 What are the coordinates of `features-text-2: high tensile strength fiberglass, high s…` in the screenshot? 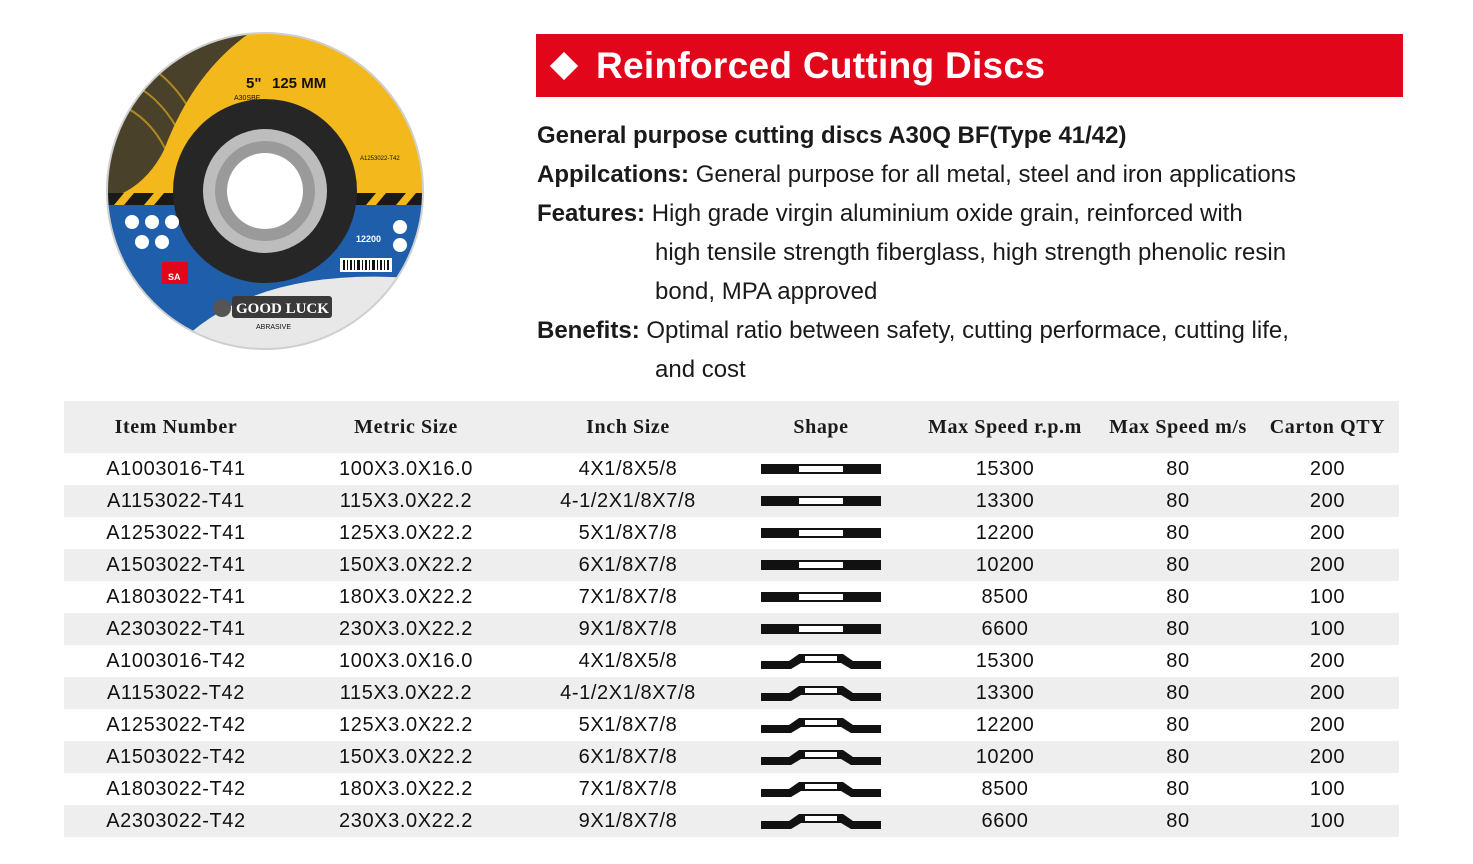 It's located at (971, 252).